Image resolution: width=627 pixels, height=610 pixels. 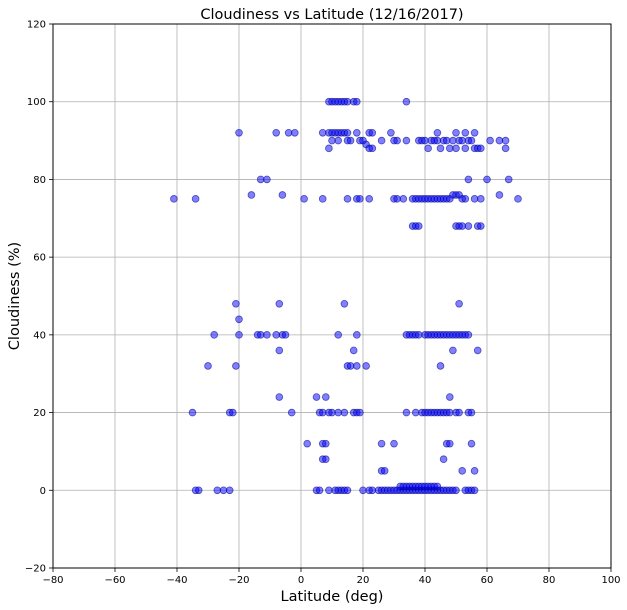 I want to click on y-tick-label: 60, so click(x=39, y=258).